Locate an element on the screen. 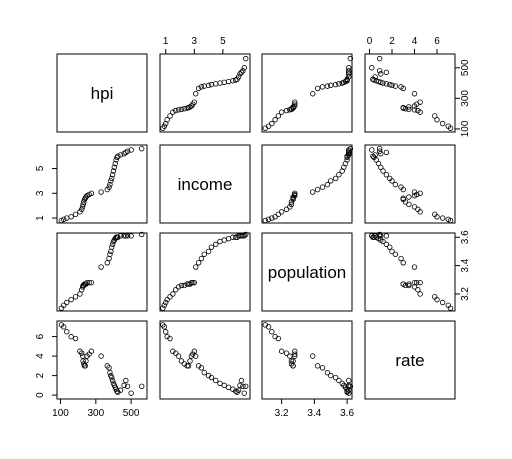  tick-label: 3.2 is located at coordinates (465, 294).